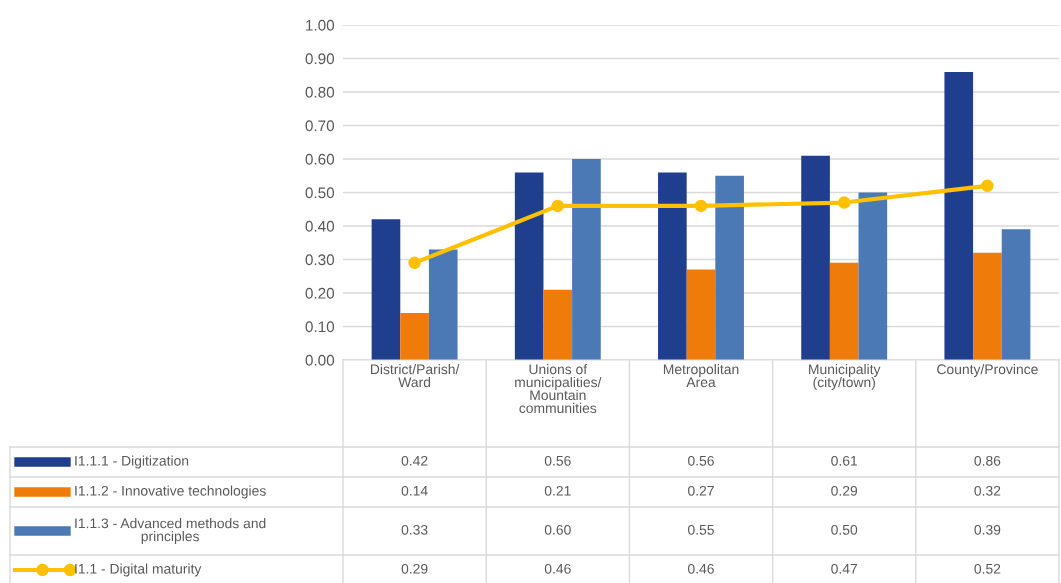 The width and height of the screenshot is (1061, 583). Describe the element at coordinates (320, 59) in the screenshot. I see `y-tick-label: 0.90` at that location.